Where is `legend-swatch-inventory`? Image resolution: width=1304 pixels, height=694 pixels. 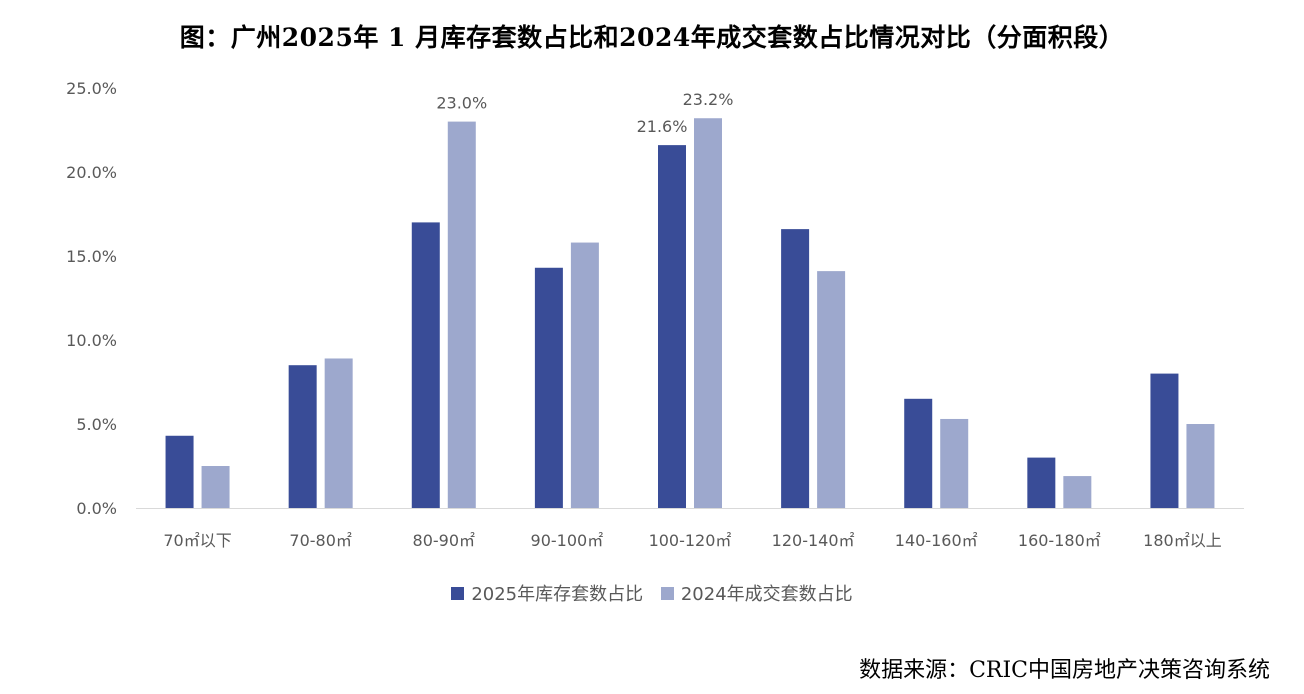
legend-swatch-inventory is located at coordinates (458, 593).